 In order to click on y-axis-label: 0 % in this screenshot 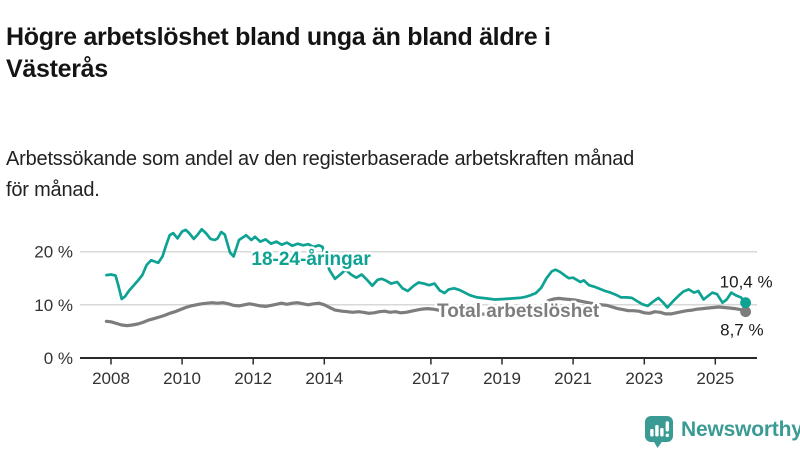, I will do `click(58, 358)`.